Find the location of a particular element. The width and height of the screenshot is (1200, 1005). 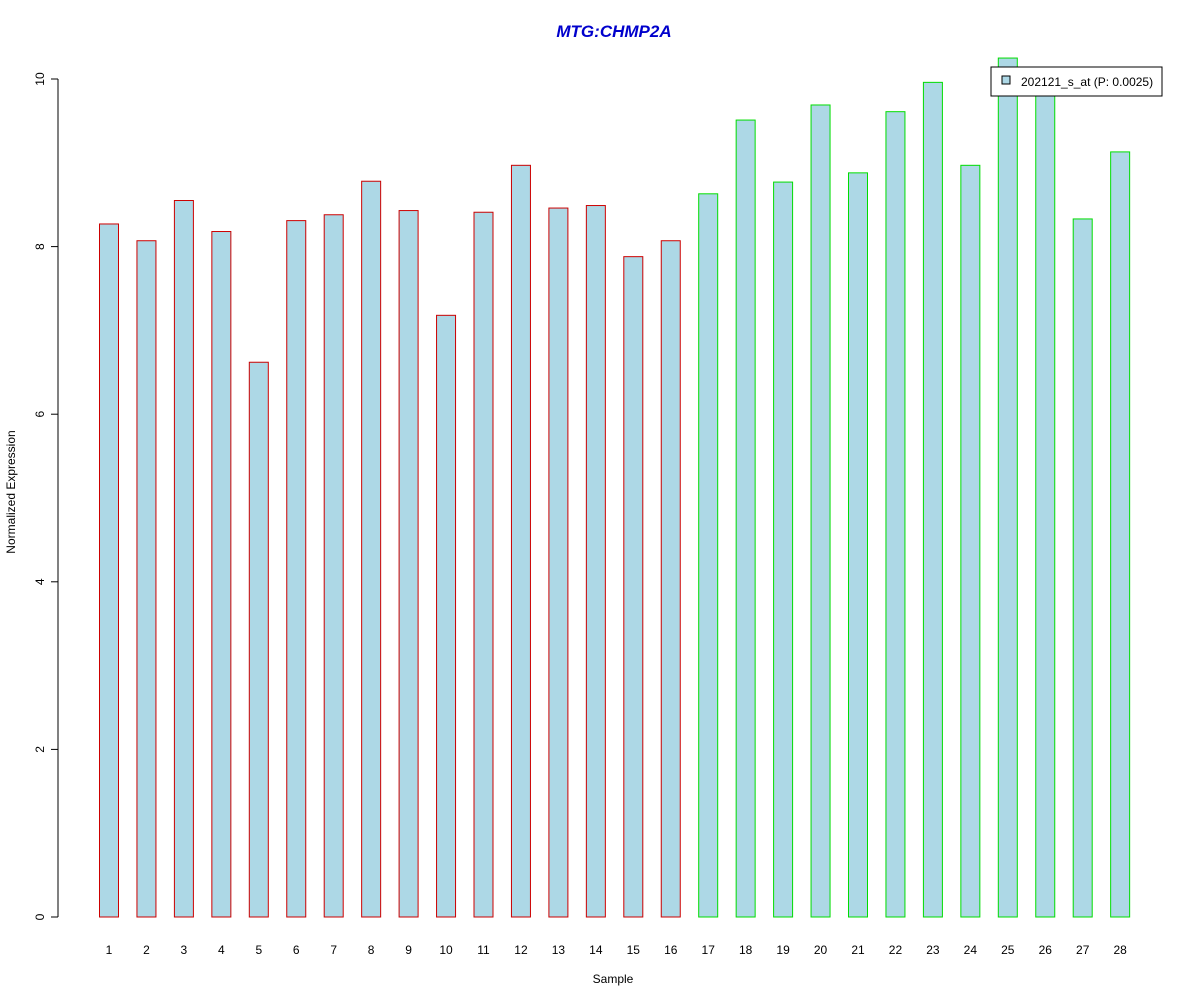

x-tick-label: 28 is located at coordinates (1120, 950).